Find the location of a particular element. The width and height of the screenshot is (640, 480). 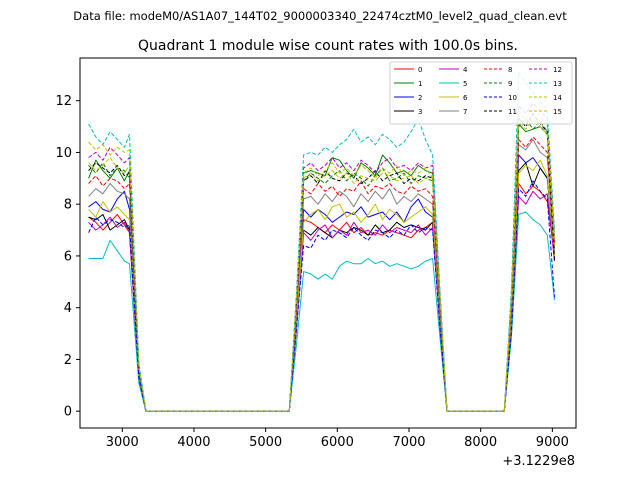

legend-label-6: 6 is located at coordinates (465, 98).